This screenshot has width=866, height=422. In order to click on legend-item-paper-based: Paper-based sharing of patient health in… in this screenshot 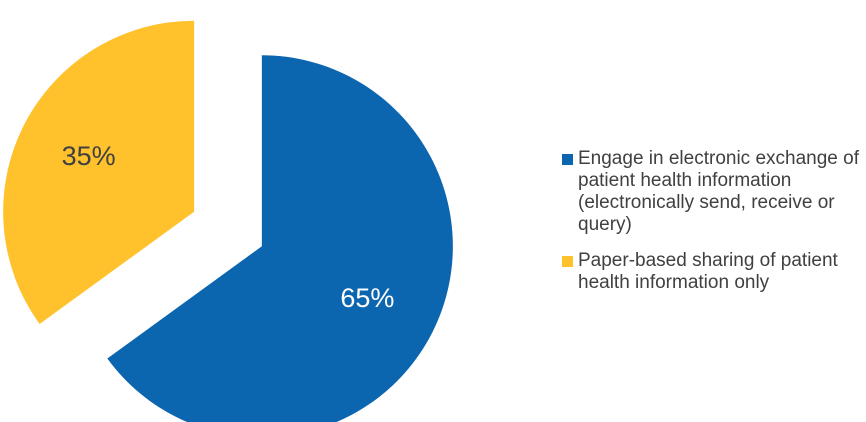, I will do `click(712, 272)`.